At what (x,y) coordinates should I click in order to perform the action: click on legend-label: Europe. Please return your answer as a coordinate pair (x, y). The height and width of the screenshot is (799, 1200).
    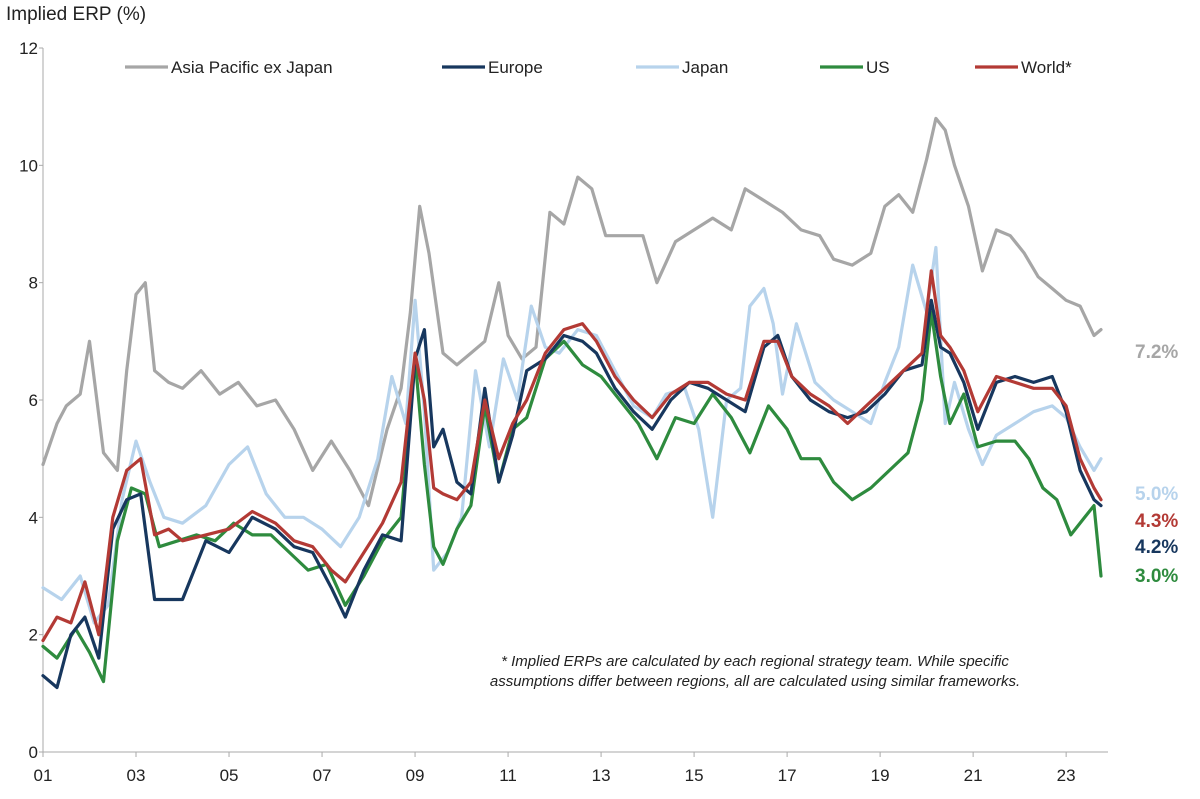
    Looking at the image, I should click on (515, 67).